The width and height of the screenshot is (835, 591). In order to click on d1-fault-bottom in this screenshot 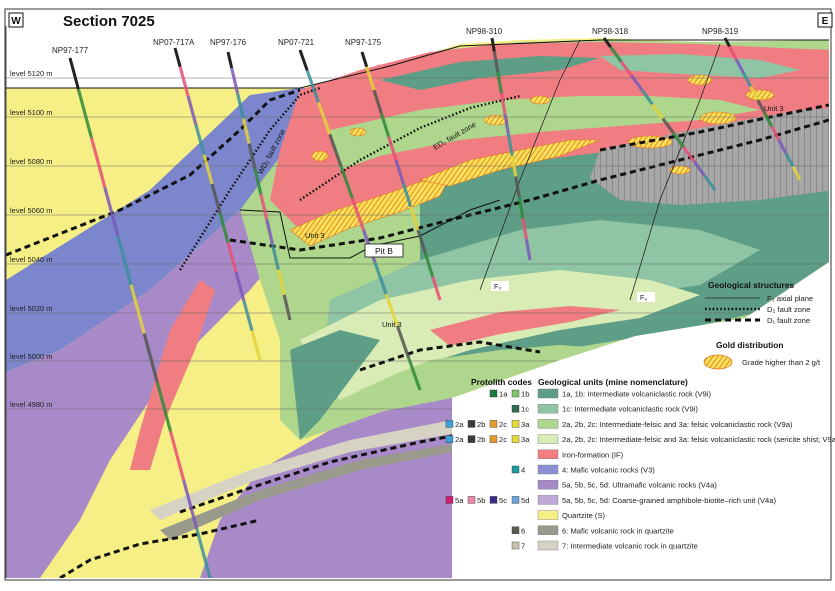, I will do `click(160, 548)`.